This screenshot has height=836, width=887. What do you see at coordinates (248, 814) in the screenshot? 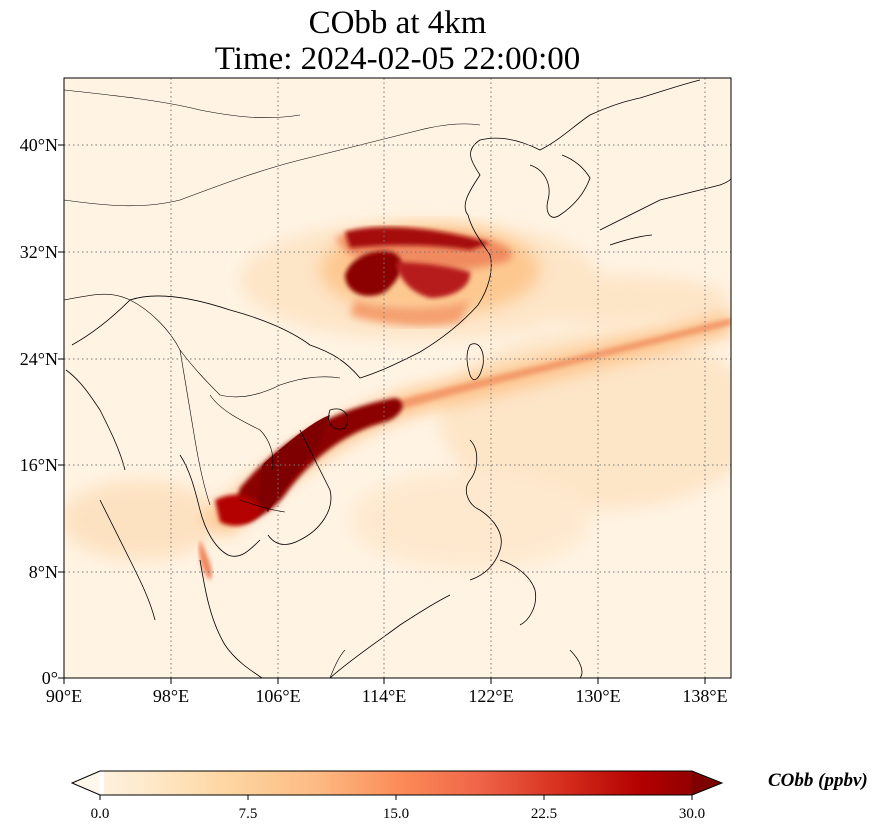
I see `colorbar-tick-label: 7.5` at bounding box center [248, 814].